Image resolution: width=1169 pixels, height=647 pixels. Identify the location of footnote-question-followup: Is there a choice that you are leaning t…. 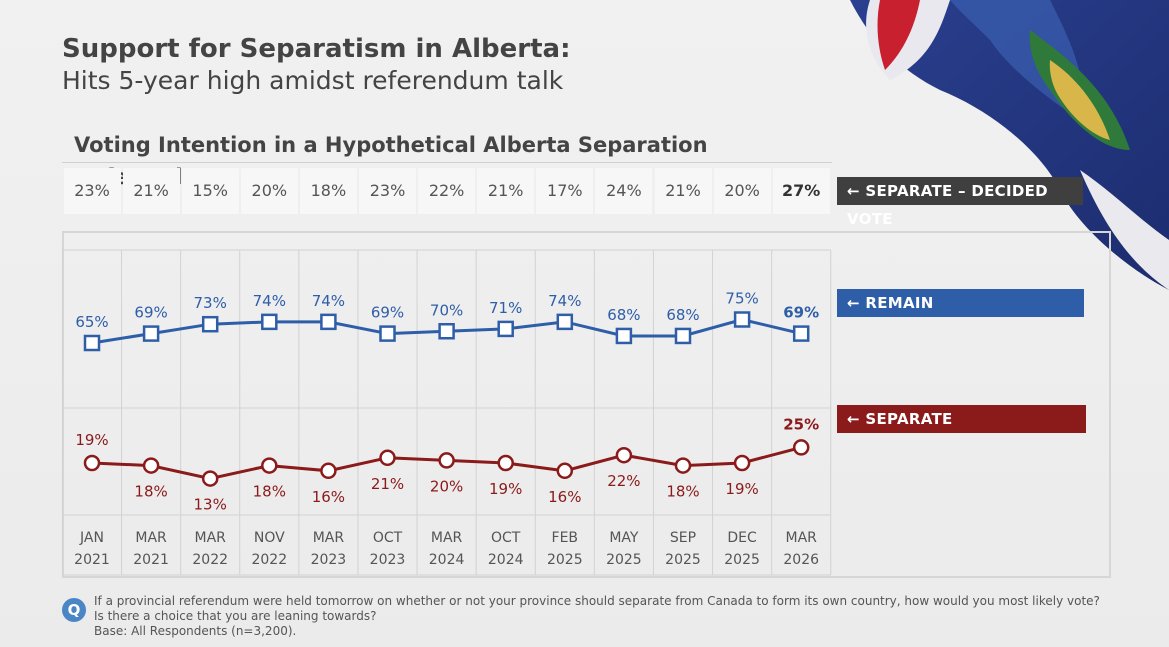
(235, 616).